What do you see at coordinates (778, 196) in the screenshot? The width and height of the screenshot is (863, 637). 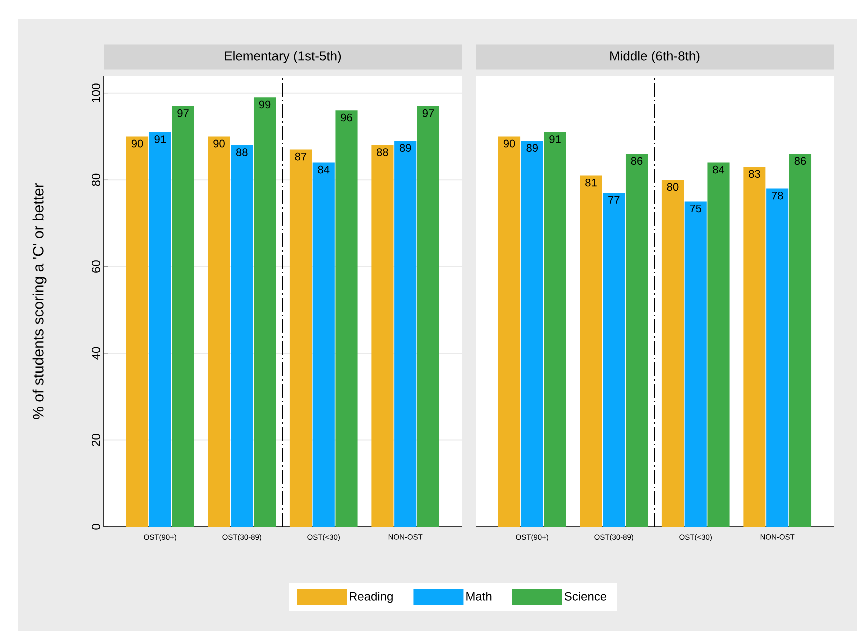 I see `data-label: 78` at bounding box center [778, 196].